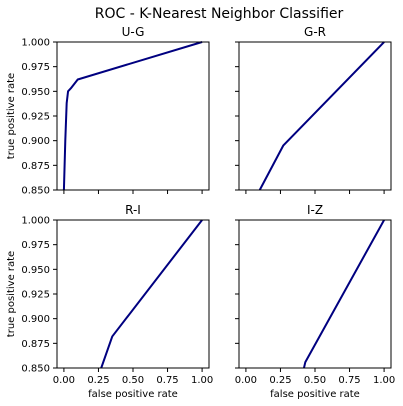 Image resolution: width=403 pixels, height=406 pixels. I want to click on panel-title: G-R, so click(315, 32).